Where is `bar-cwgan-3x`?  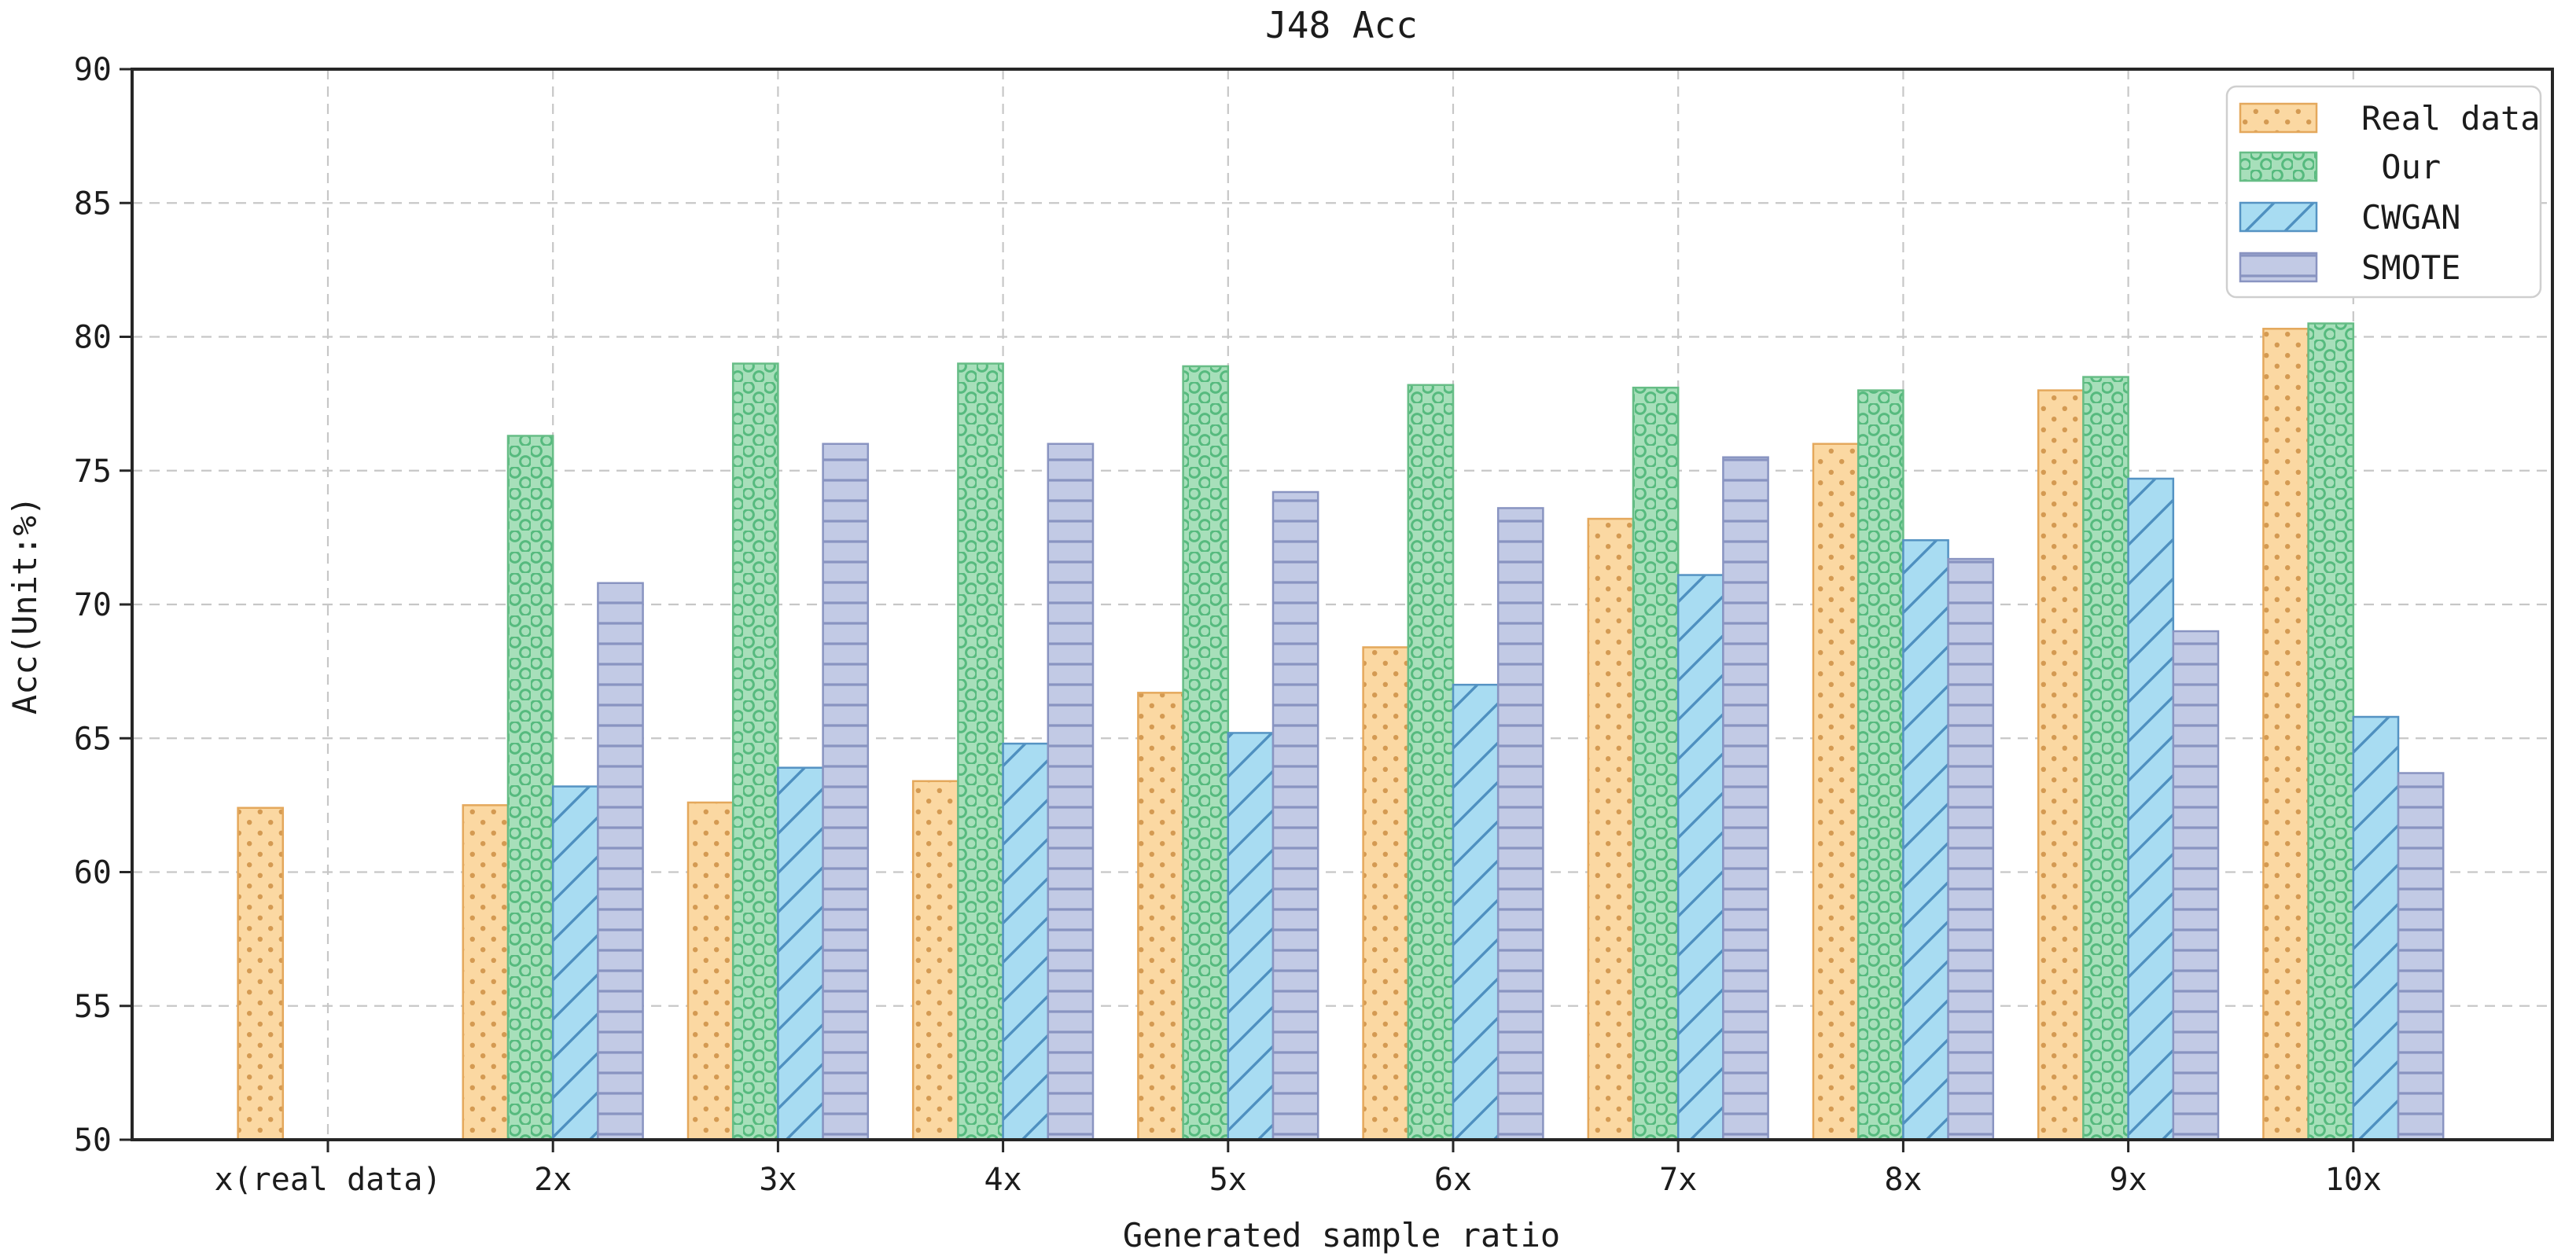
bar-cwgan-3x is located at coordinates (801, 953).